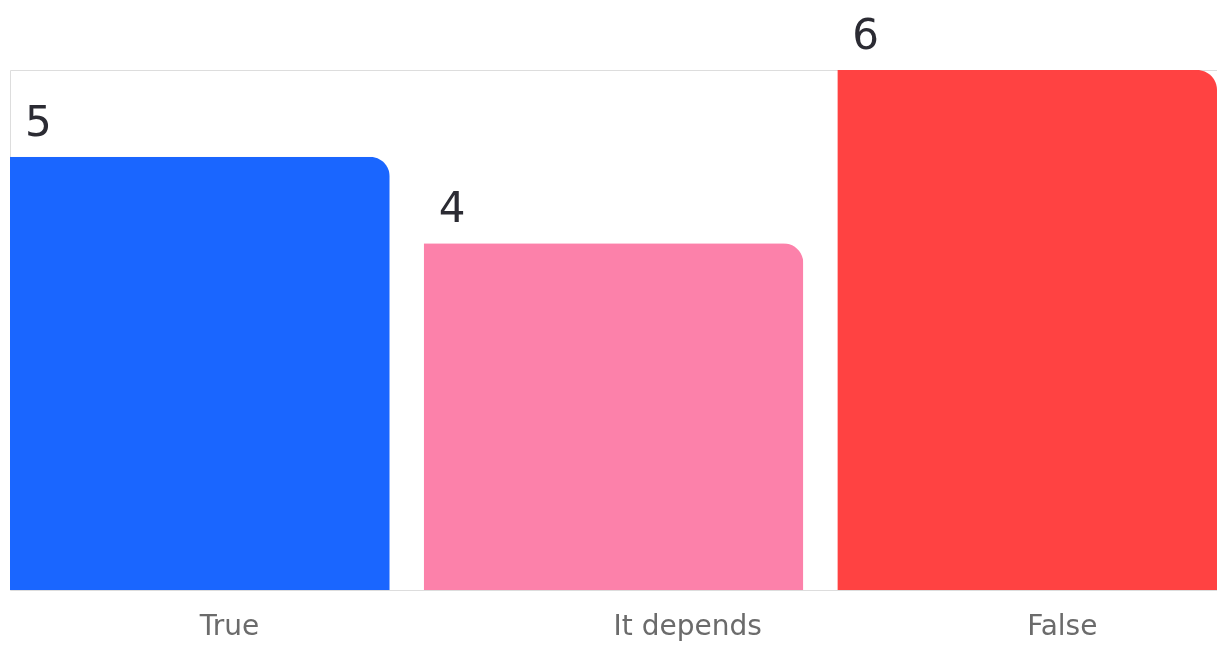 The width and height of the screenshot is (1217, 654). Describe the element at coordinates (38, 121) in the screenshot. I see `data-label: 5` at that location.